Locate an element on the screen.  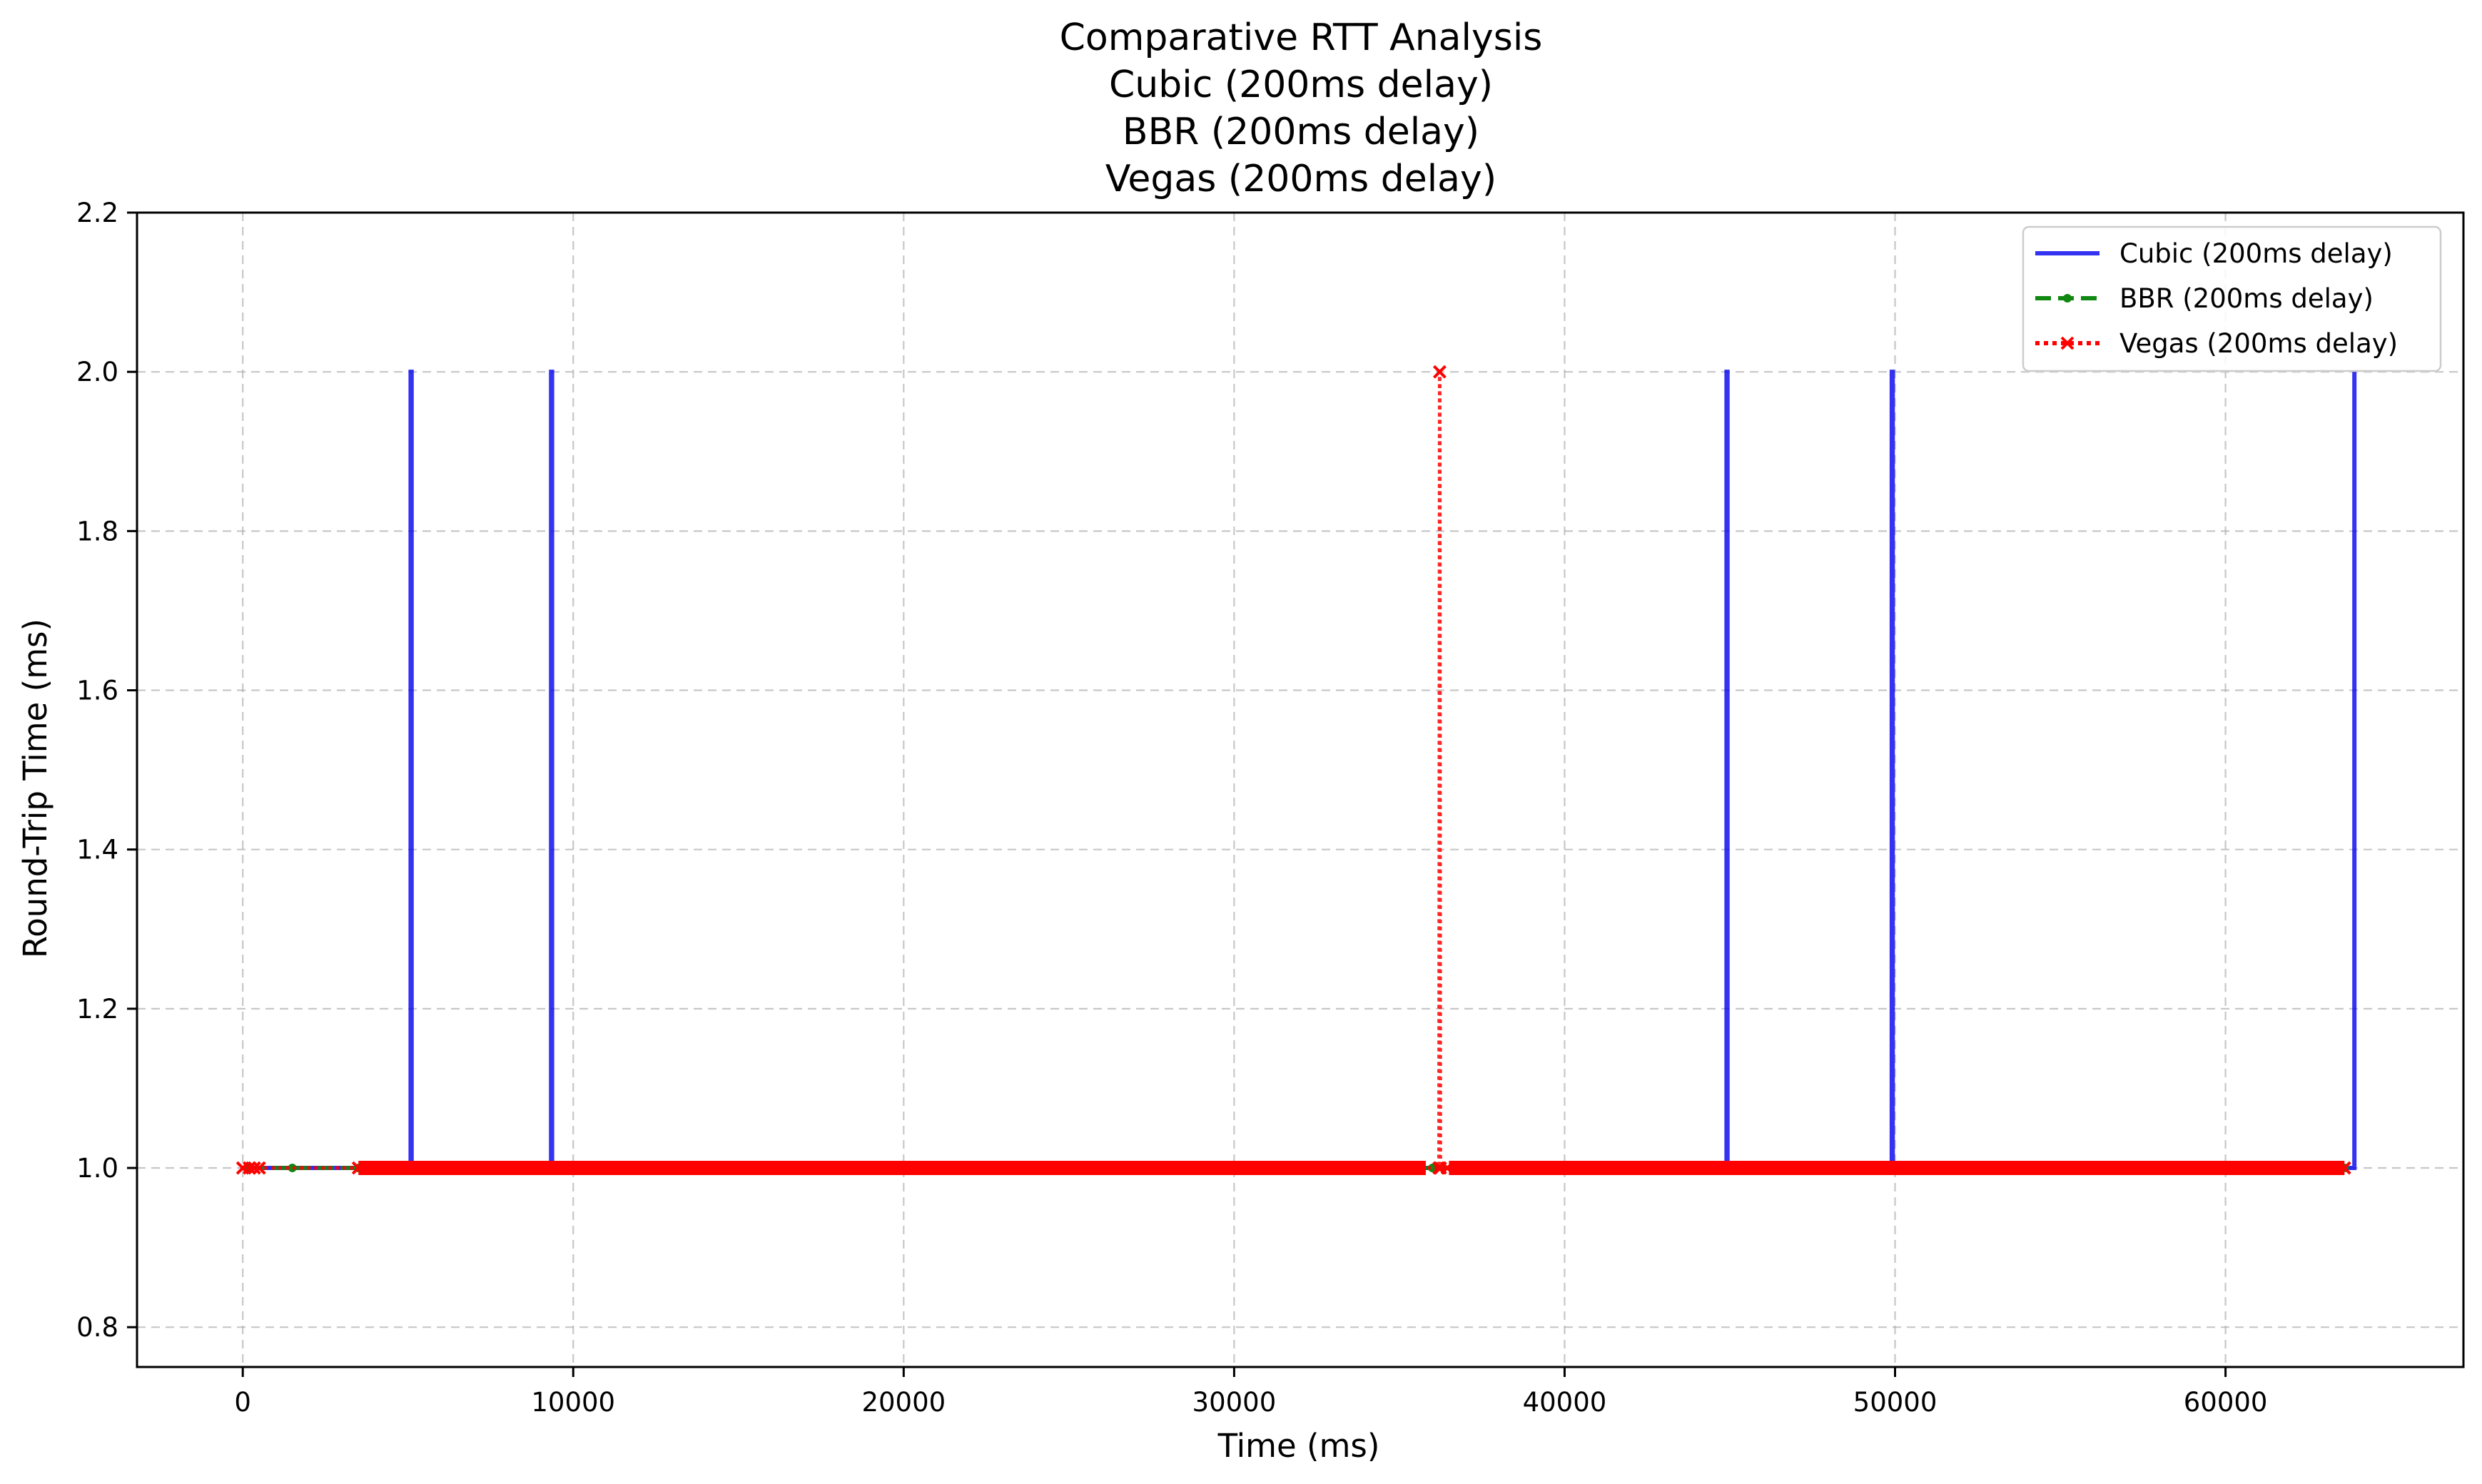
legend-marker-vegas is located at coordinates (2067, 343).